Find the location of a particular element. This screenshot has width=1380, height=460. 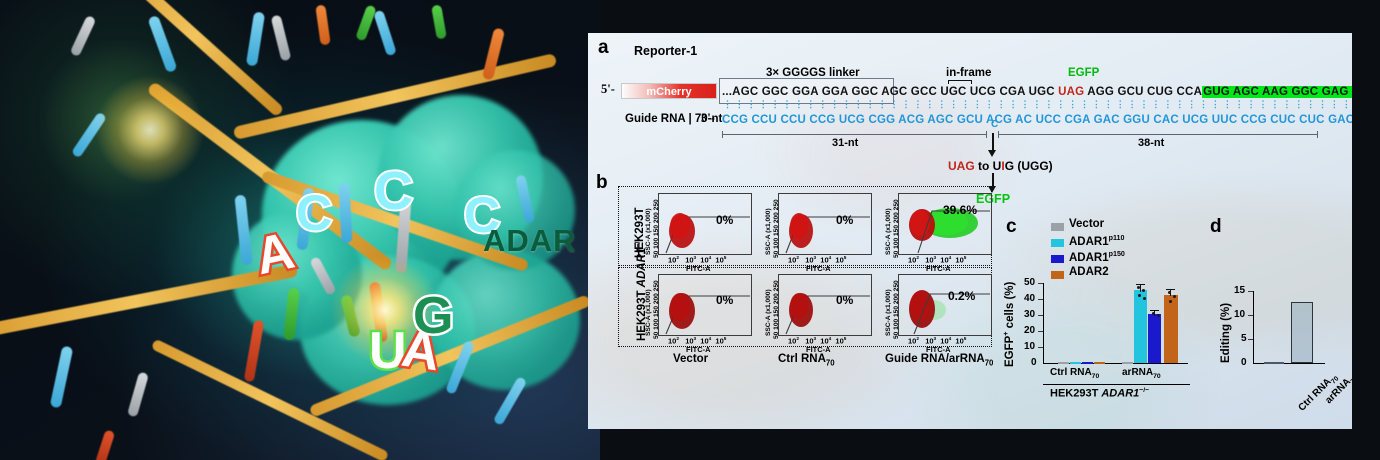

bar-c-arrna-adar1p110 is located at coordinates (1140, 326).